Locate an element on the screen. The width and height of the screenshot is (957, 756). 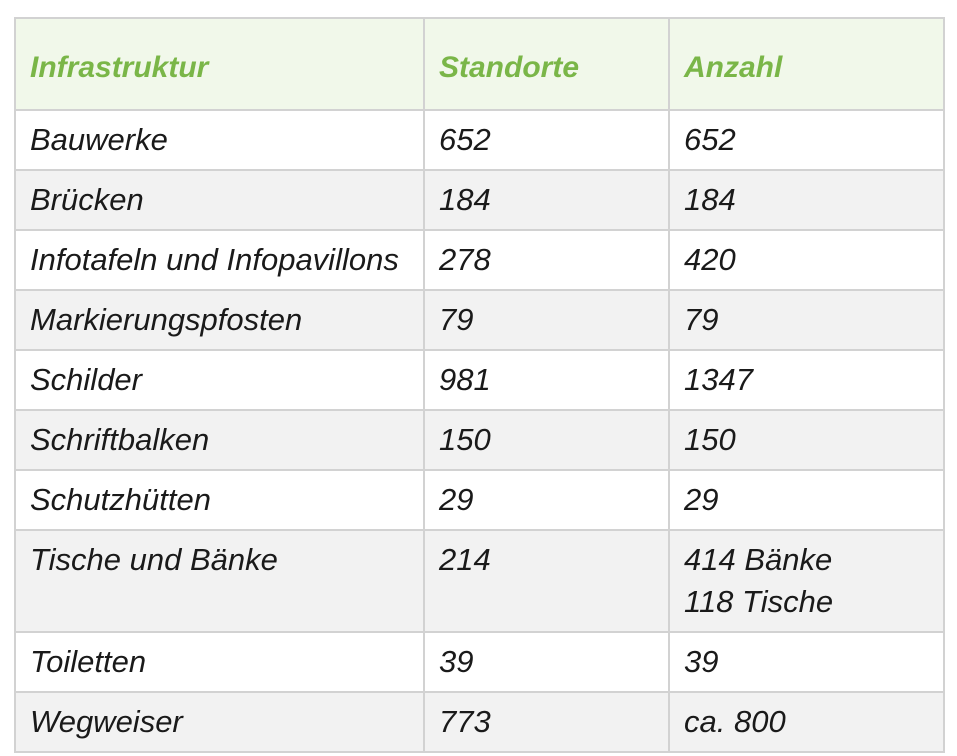
cell-infrastruktur: Markierungspfosten is located at coordinates (219, 320).